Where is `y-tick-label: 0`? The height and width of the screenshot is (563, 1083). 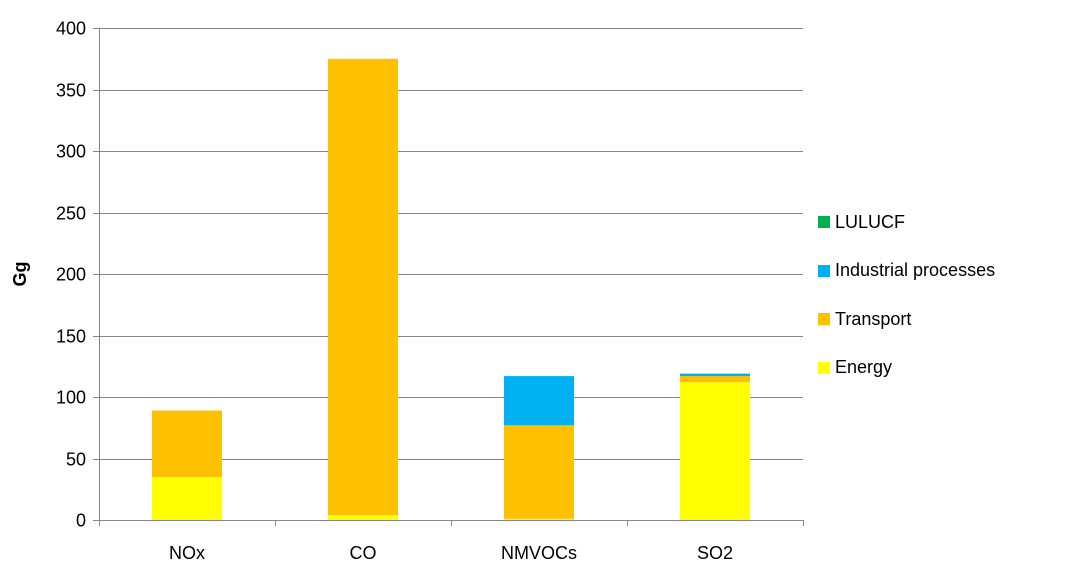 y-tick-label: 0 is located at coordinates (81, 521).